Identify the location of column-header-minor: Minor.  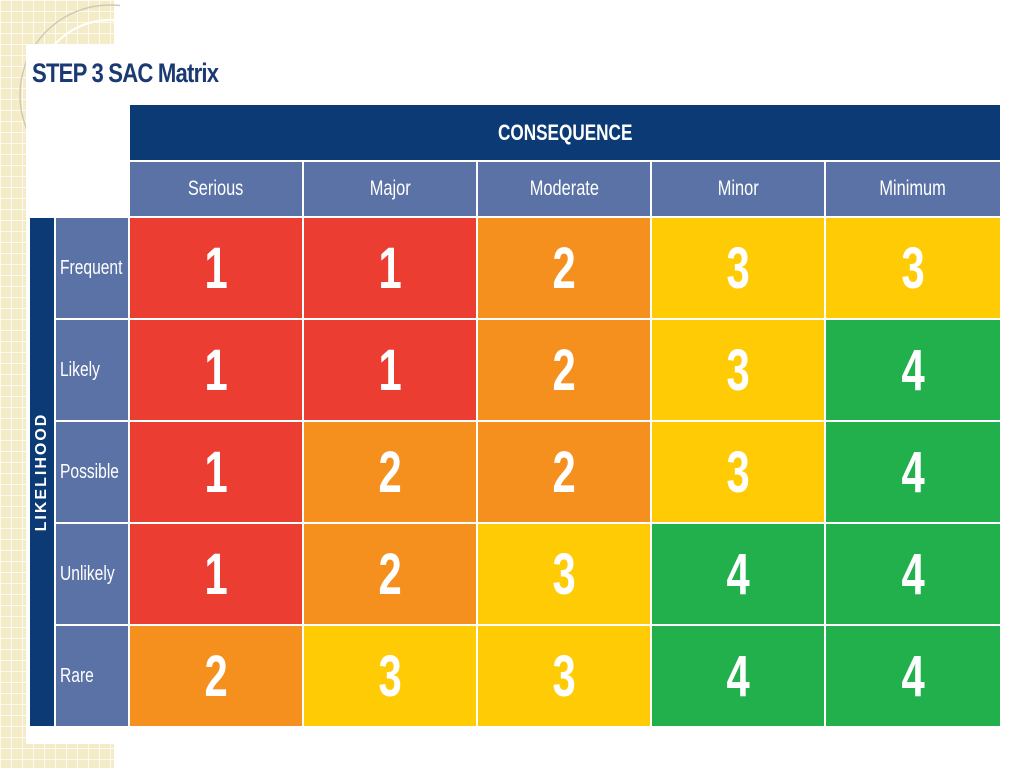
(738, 189).